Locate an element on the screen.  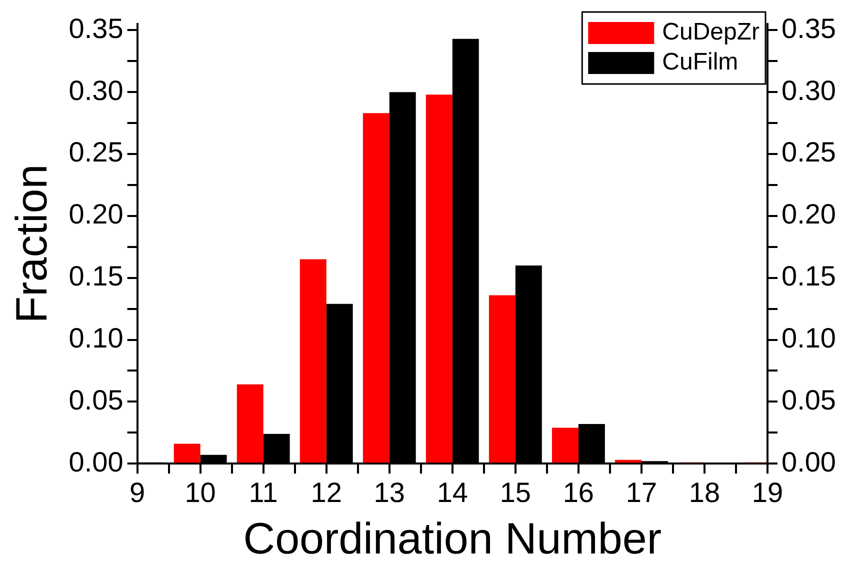
x-tick-label: 17 is located at coordinates (642, 492).